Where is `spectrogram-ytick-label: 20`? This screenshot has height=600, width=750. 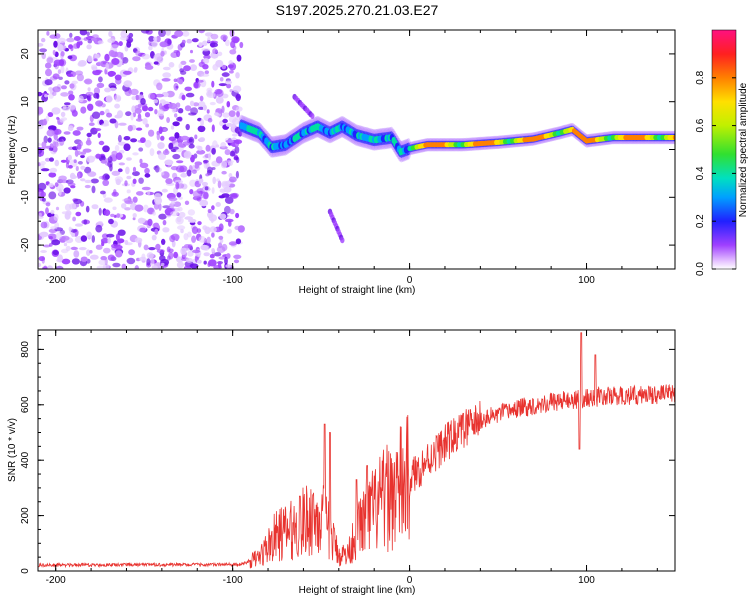 spectrogram-ytick-label: 20 is located at coordinates (25, 54).